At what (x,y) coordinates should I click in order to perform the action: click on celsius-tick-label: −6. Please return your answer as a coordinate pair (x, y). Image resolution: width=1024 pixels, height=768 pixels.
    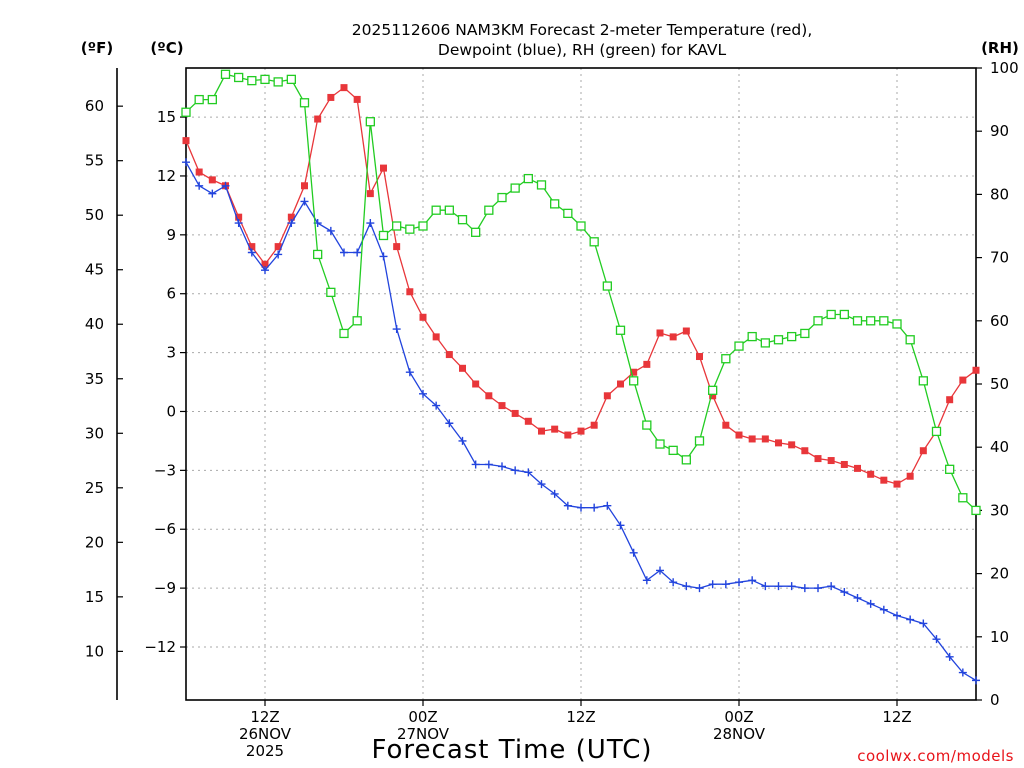
    Looking at the image, I should click on (165, 529).